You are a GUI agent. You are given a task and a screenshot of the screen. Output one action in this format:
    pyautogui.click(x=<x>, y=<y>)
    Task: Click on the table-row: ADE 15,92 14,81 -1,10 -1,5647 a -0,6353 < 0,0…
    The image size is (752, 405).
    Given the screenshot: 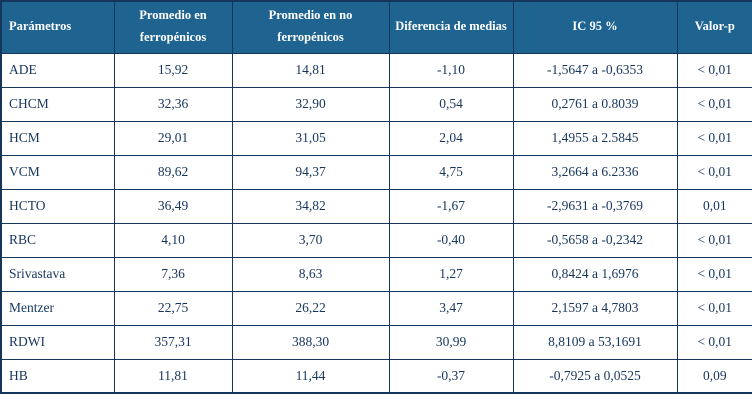 What is the action you would take?
    pyautogui.click(x=376, y=70)
    